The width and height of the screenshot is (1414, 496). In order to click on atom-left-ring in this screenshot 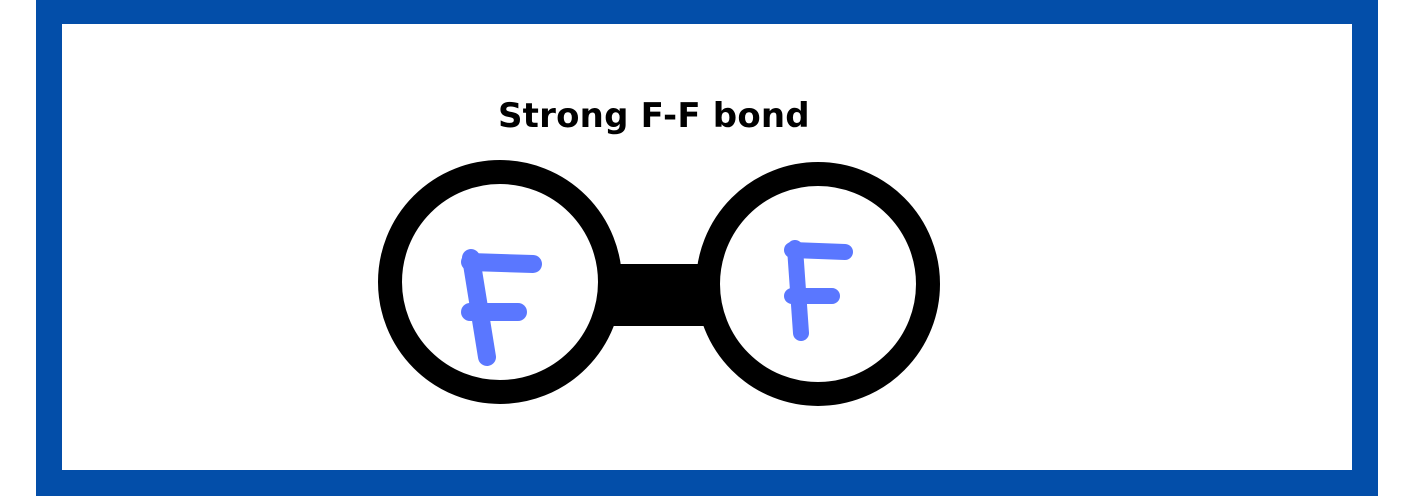, I will do `click(500, 282)`.